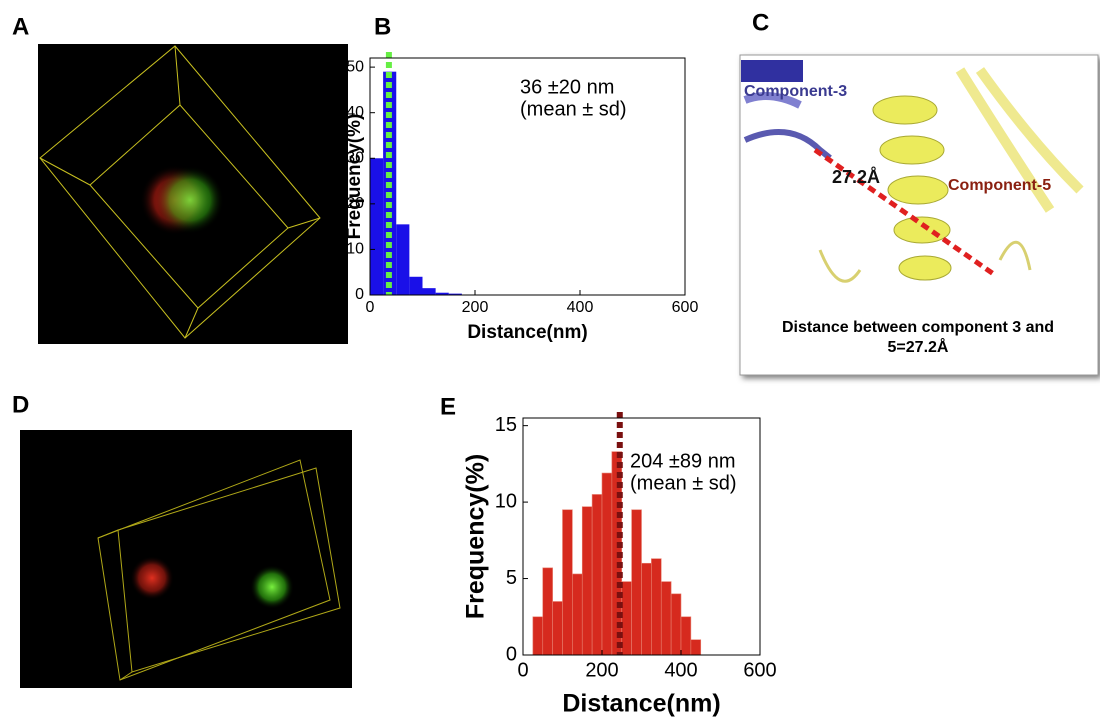 The image size is (1100, 724). What do you see at coordinates (856, 177) in the screenshot?
I see `distance-label: 27.2Å` at bounding box center [856, 177].